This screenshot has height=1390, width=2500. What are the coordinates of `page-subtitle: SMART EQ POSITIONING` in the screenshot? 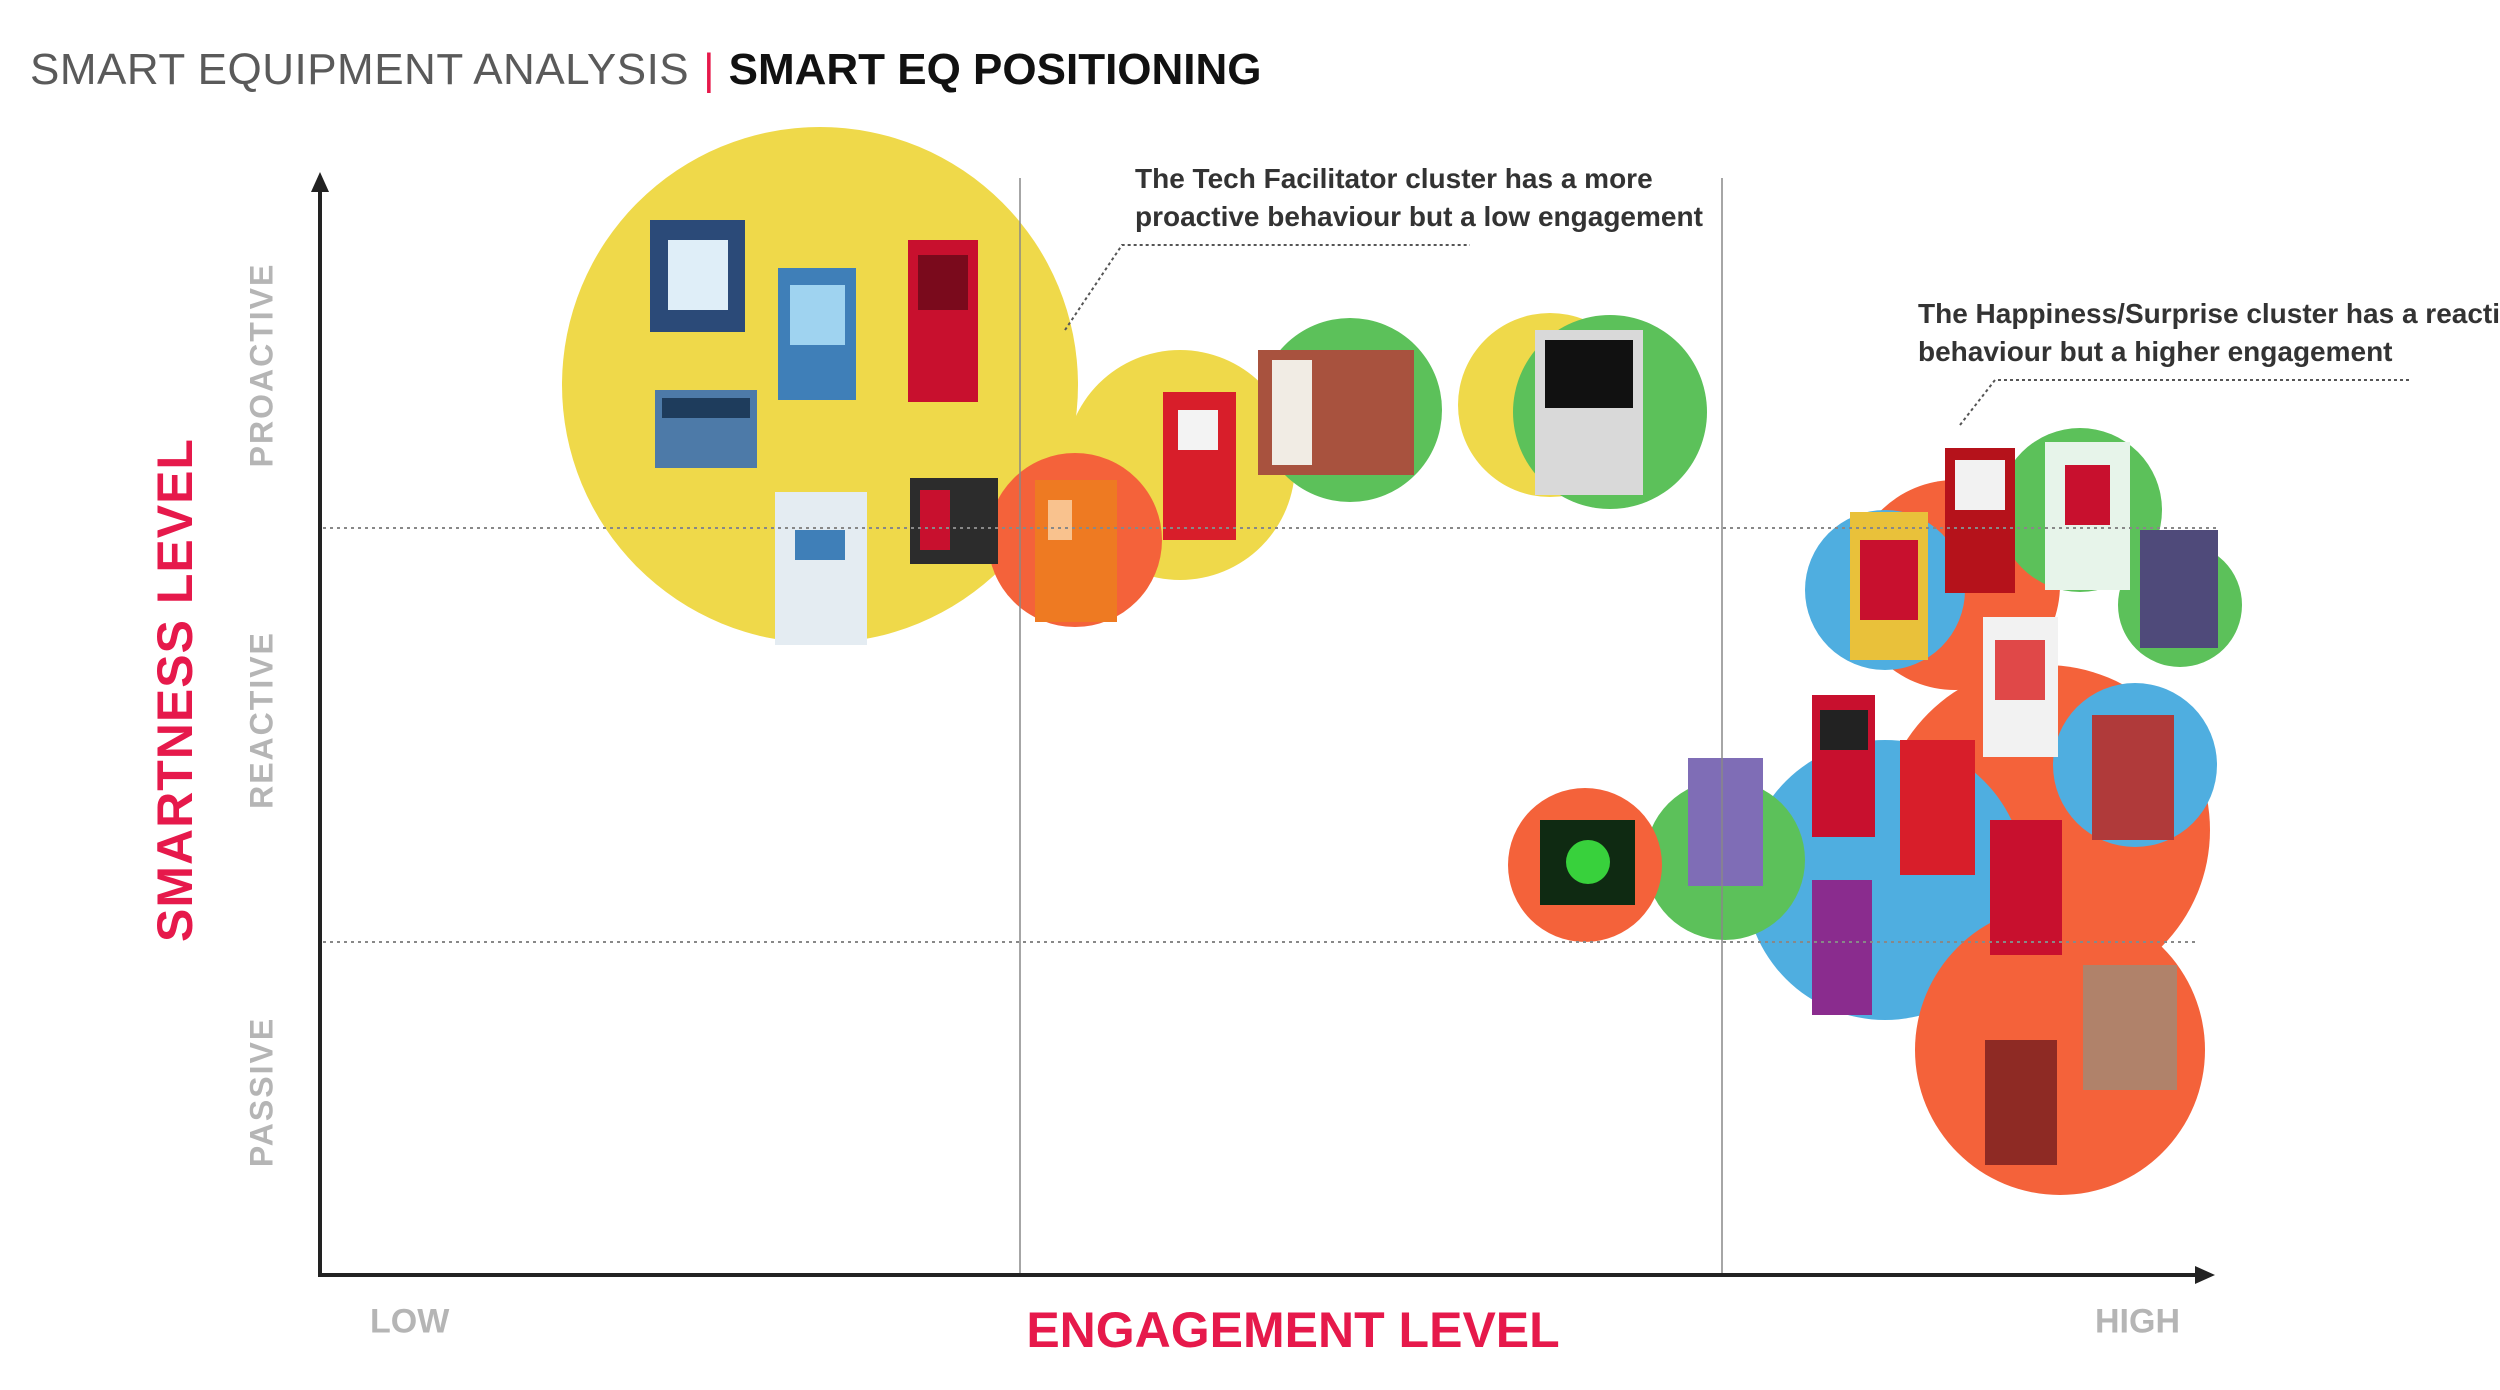 It's located at (995, 69).